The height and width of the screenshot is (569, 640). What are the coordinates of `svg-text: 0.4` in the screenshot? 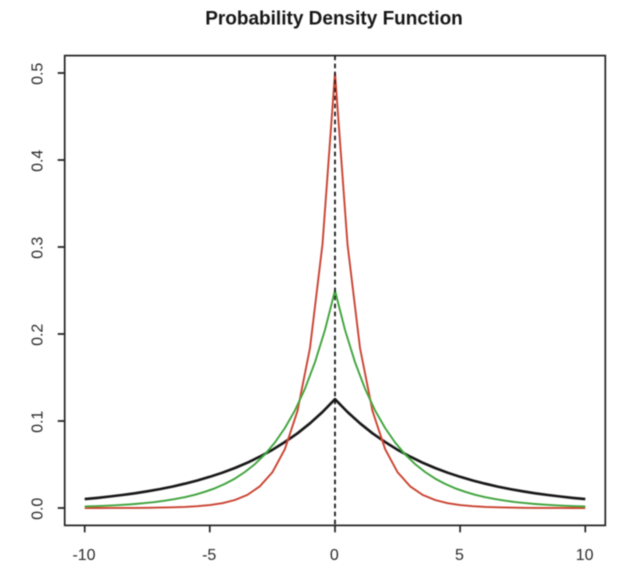 It's located at (37, 161).